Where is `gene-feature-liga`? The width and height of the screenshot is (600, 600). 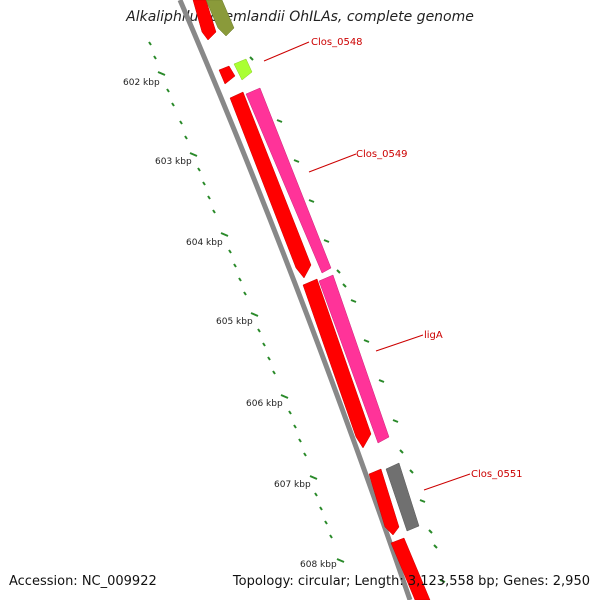 gene-feature-liga is located at coordinates (354, 359).